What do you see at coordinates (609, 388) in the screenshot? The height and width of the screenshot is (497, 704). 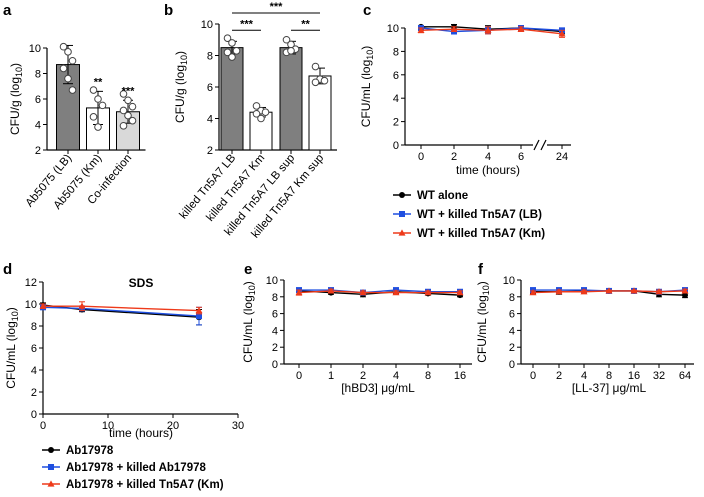 I see `x-axis-label-f: [LL-37] μg/mL` at bounding box center [609, 388].